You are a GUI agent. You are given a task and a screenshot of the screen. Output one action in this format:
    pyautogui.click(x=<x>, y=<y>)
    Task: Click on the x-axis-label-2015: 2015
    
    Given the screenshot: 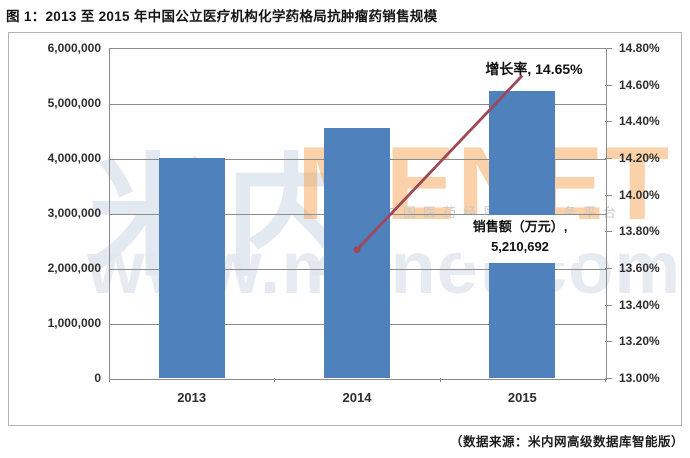 What is the action you would take?
    pyautogui.click(x=522, y=397)
    